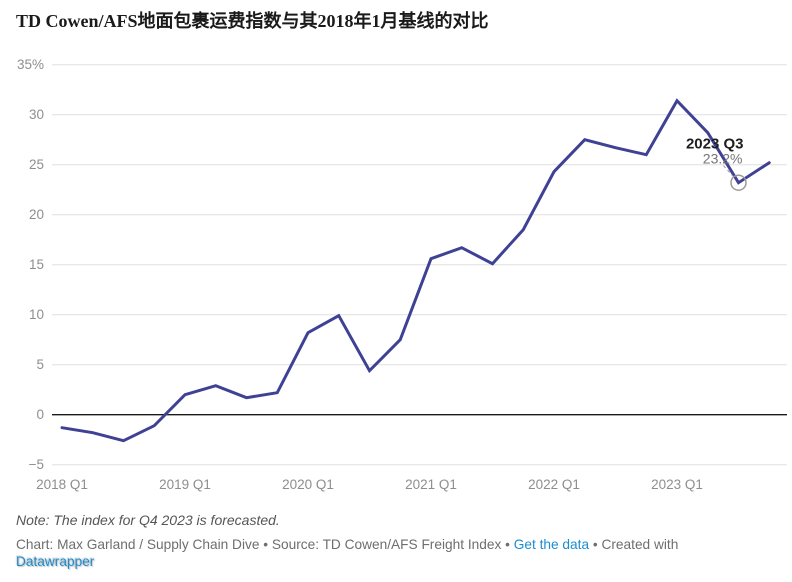  Describe the element at coordinates (431, 484) in the screenshot. I see `x-tick-label: 2021 Q1` at that location.